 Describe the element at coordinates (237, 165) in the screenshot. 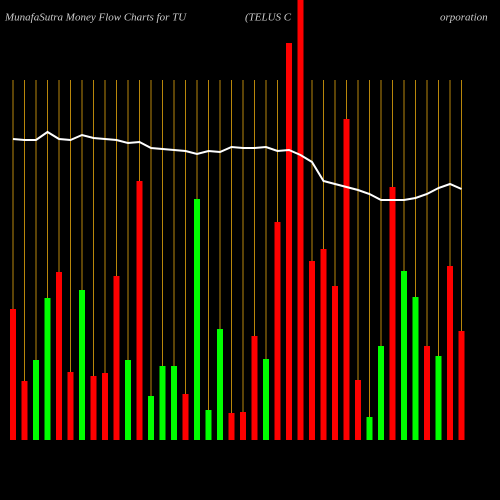

I see `flow-line` at that location.